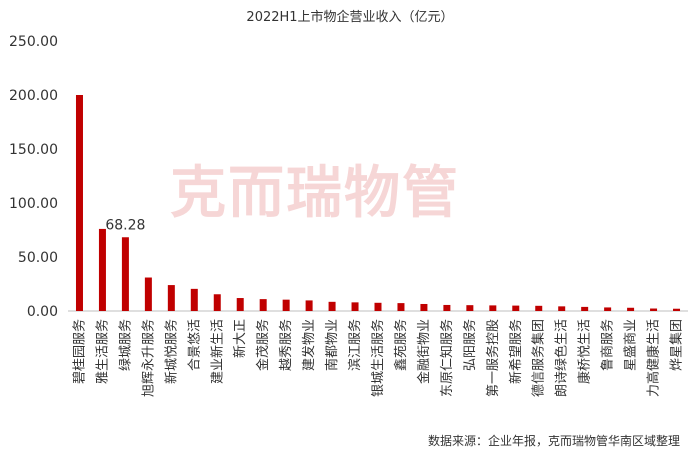 The width and height of the screenshot is (700, 456). Describe the element at coordinates (240, 338) in the screenshot. I see `x-tick-label: 新大正` at that location.